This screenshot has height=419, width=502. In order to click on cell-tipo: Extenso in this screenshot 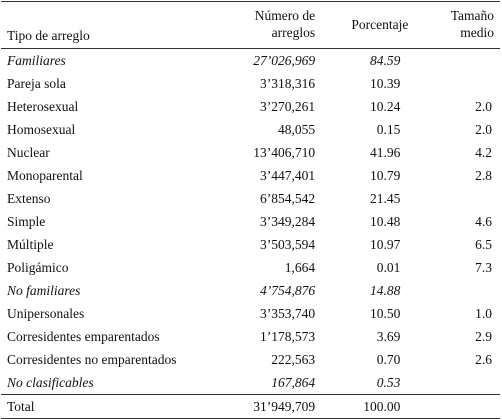, I will do `click(29, 198)`.